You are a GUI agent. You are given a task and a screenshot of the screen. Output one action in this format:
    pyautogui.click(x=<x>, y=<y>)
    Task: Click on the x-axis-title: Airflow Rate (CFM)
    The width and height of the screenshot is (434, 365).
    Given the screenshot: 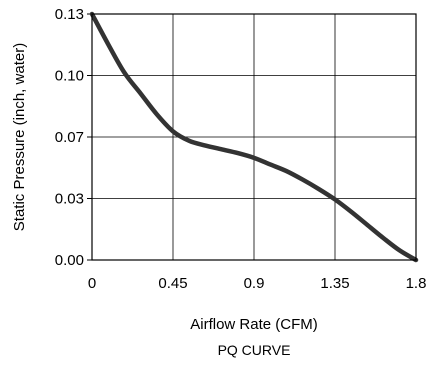 What is the action you would take?
    pyautogui.click(x=254, y=324)
    